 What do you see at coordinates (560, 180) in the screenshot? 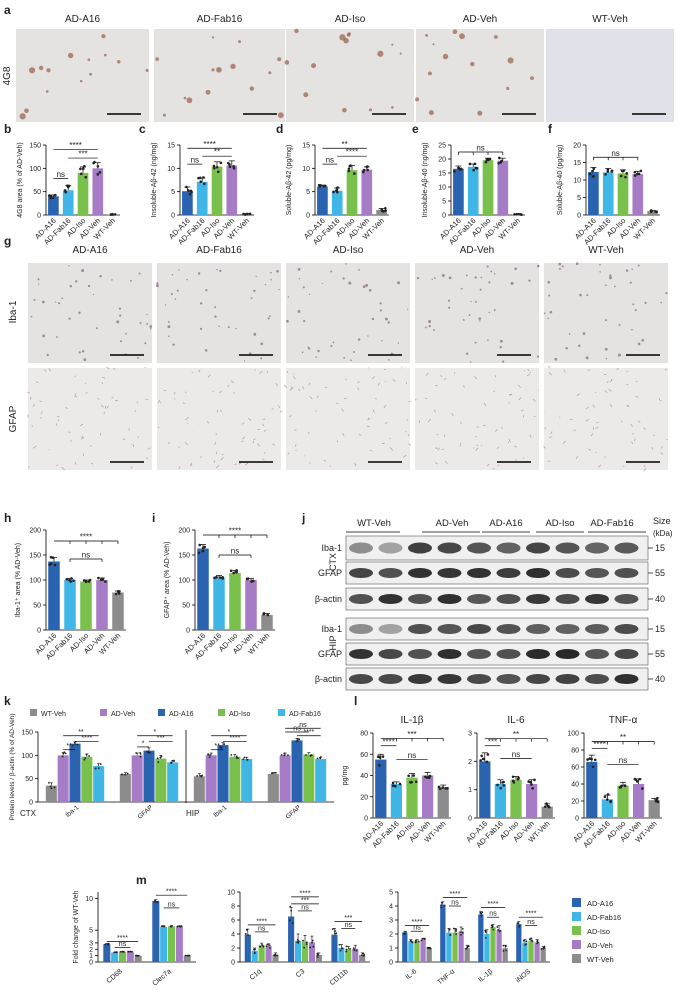
I see `y-axis-label: Soluble-Aβ-40 (pg/mg)` at bounding box center [560, 180].